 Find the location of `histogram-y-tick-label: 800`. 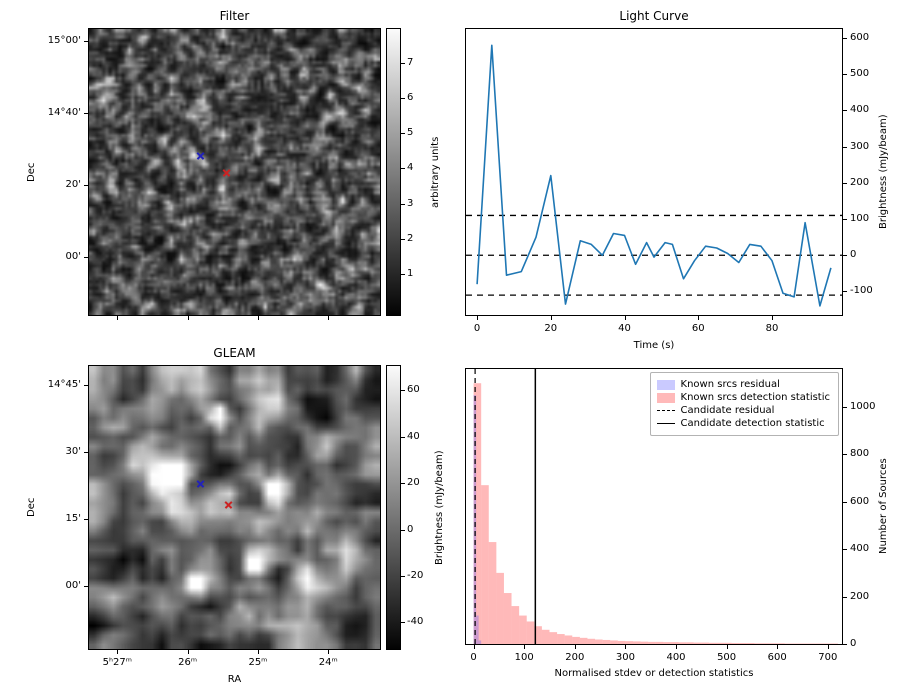

histogram-y-tick-label: 800 is located at coordinates (860, 454).